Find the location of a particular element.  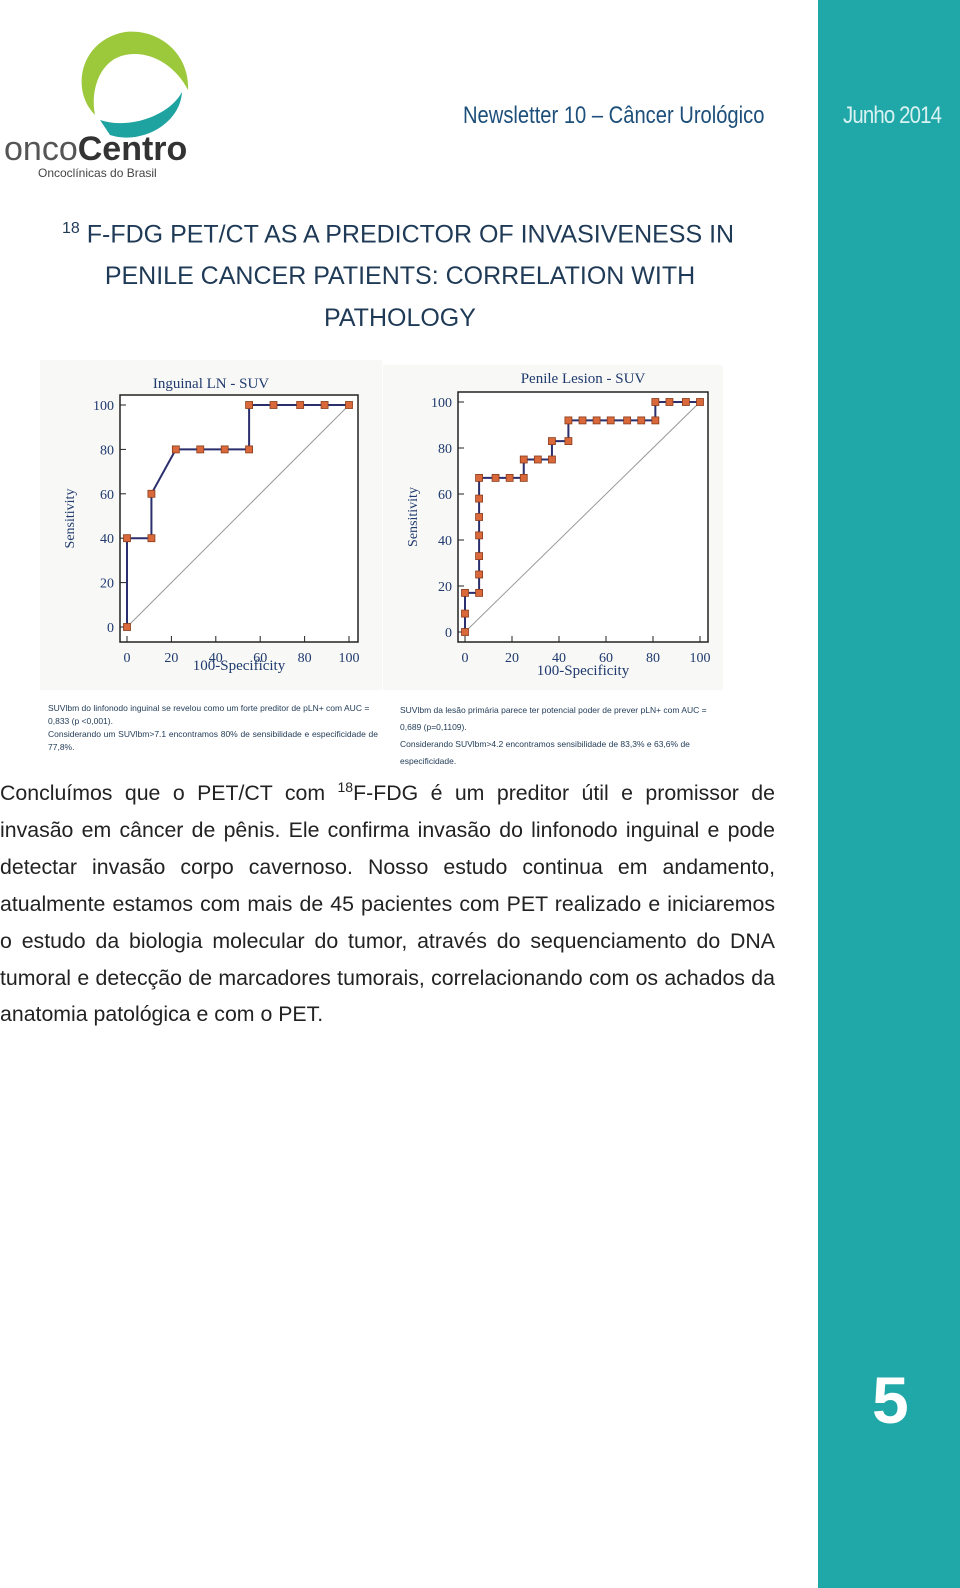

superscript: 18 is located at coordinates (345, 786).